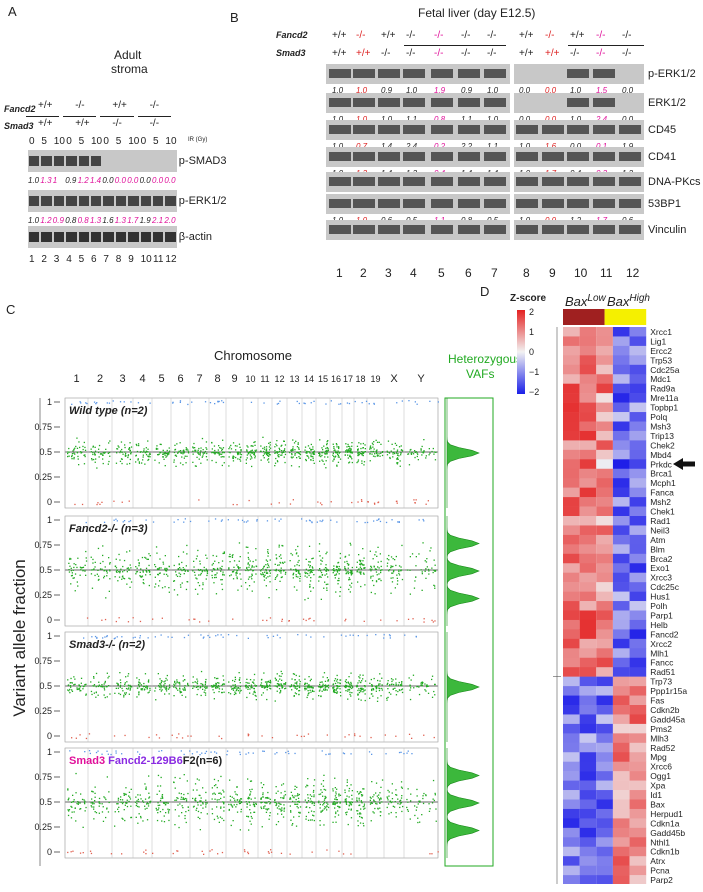 The height and width of the screenshot is (892, 703). Describe the element at coordinates (43, 661) in the screenshot. I see `y-tick-label: 0.75` at that location.